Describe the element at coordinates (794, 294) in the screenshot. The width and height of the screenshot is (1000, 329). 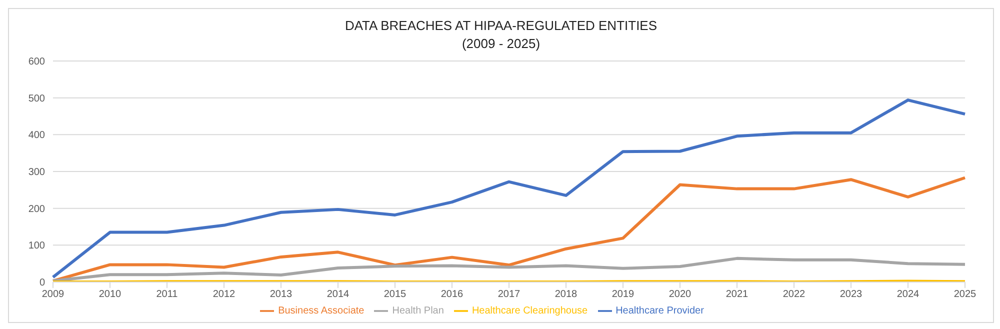
I see `x-tick-label: 2022` at that location.